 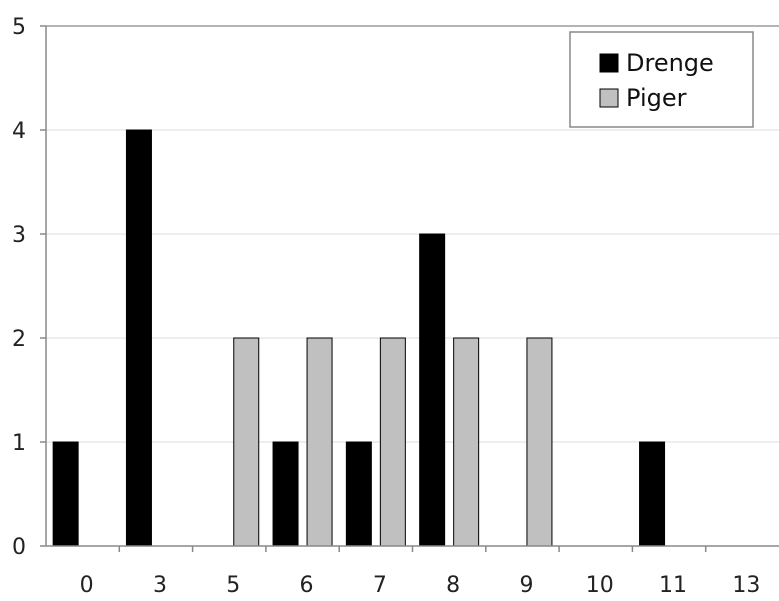 What do you see at coordinates (19, 339) in the screenshot?
I see `y-tick-label: 2` at bounding box center [19, 339].